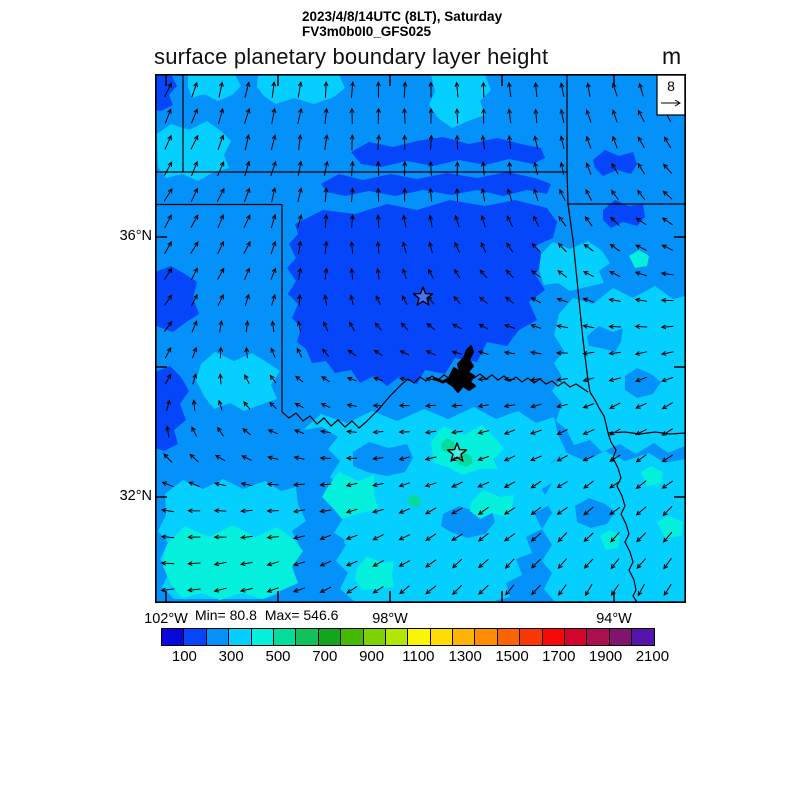 Image resolution: width=800 pixels, height=800 pixels. I want to click on colorbar-label: 1300, so click(465, 656).